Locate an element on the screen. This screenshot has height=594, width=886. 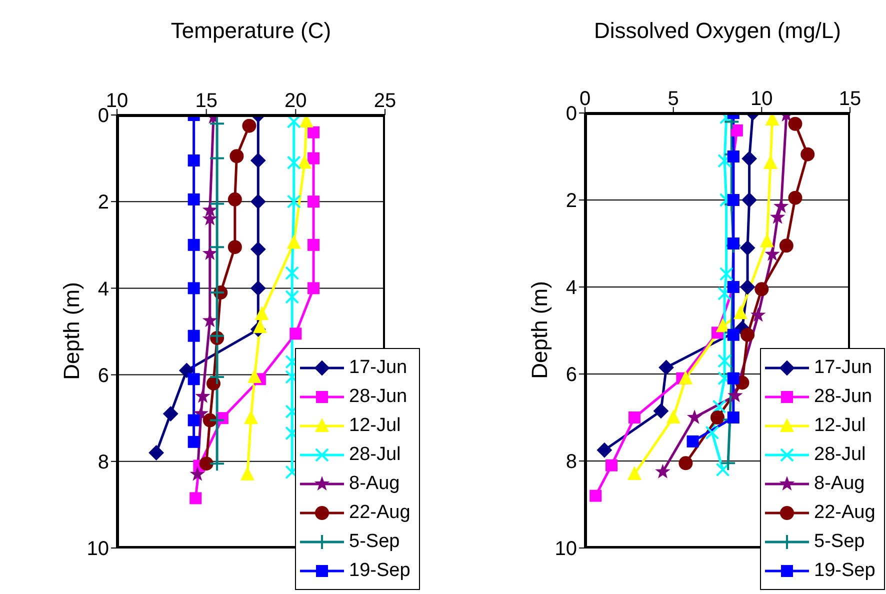
x-tick-label: 10 is located at coordinates (761, 99).